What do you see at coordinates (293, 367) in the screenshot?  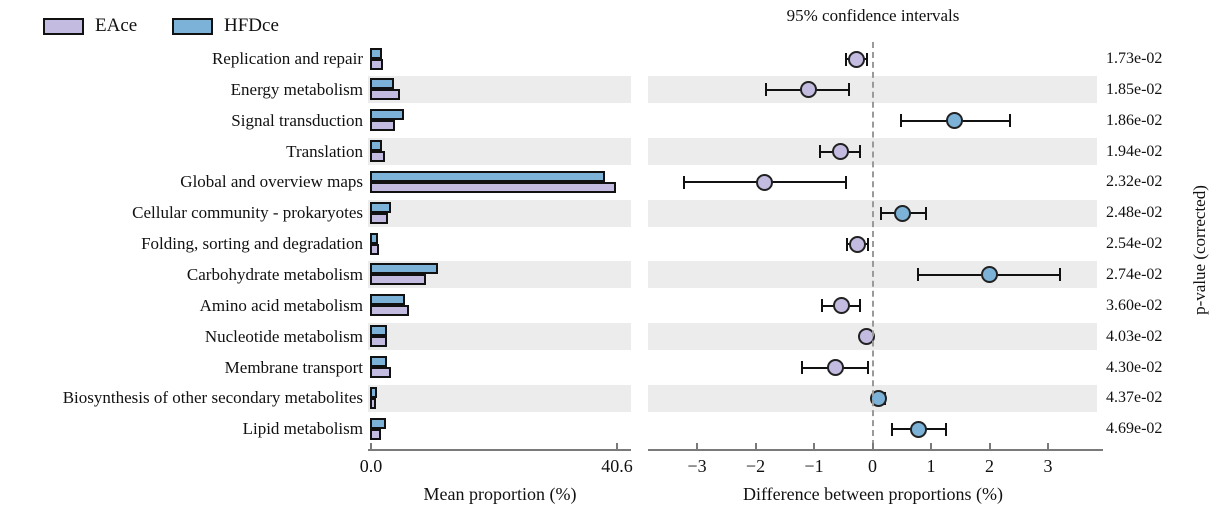 I see `category-label: Membrane transport` at bounding box center [293, 367].